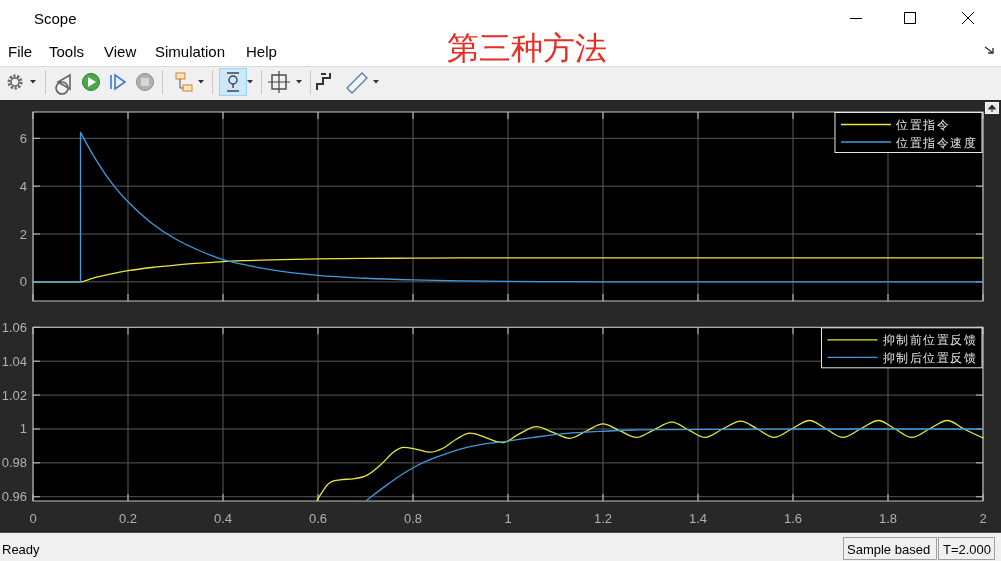  I want to click on text: View, so click(120, 51).